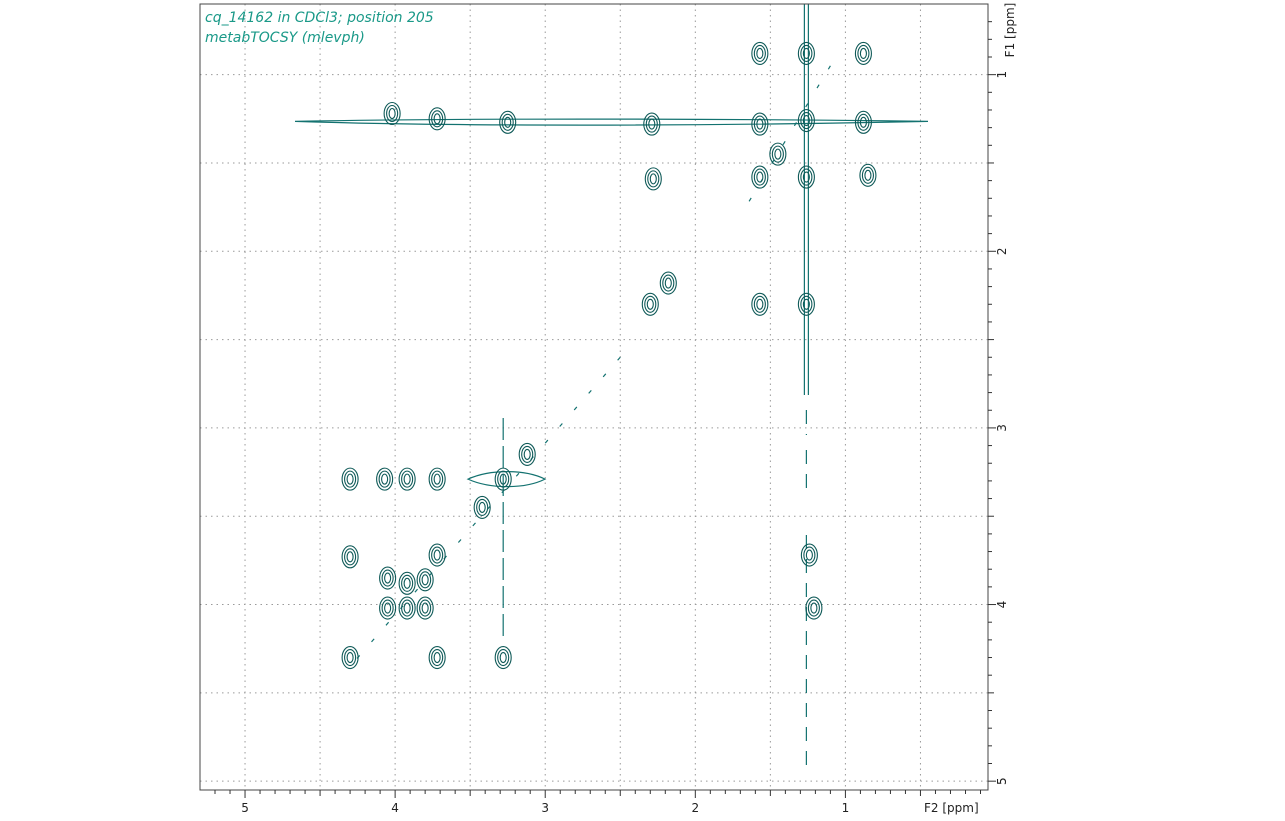  I want to click on x-tick-label: 3, so click(545, 808).